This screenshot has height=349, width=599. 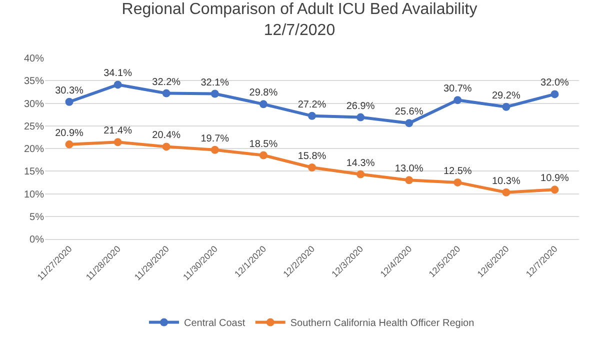 I want to click on y-tick-label: 5%, so click(x=37, y=217).